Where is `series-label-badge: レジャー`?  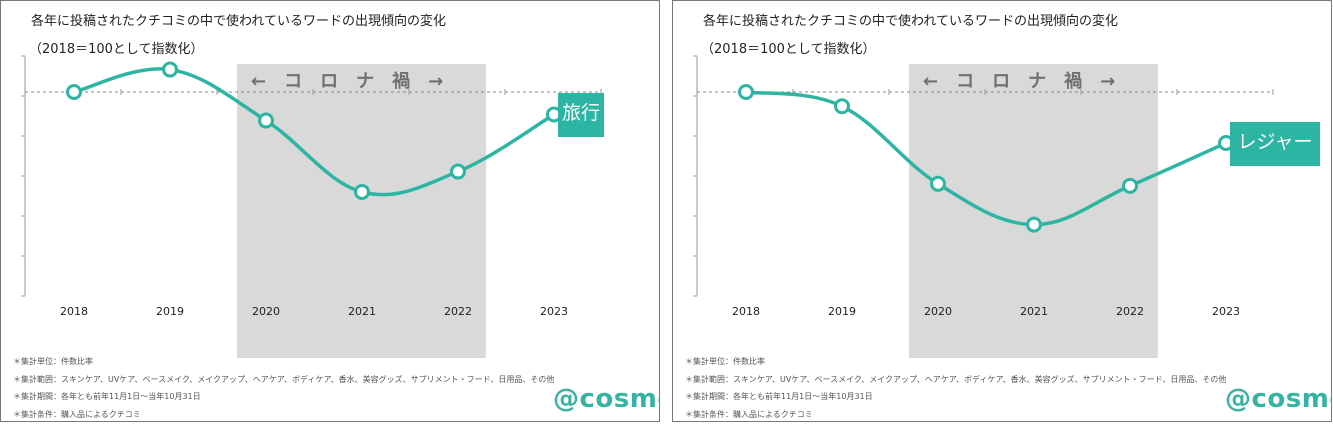
series-label-badge: レジャー is located at coordinates (1275, 144).